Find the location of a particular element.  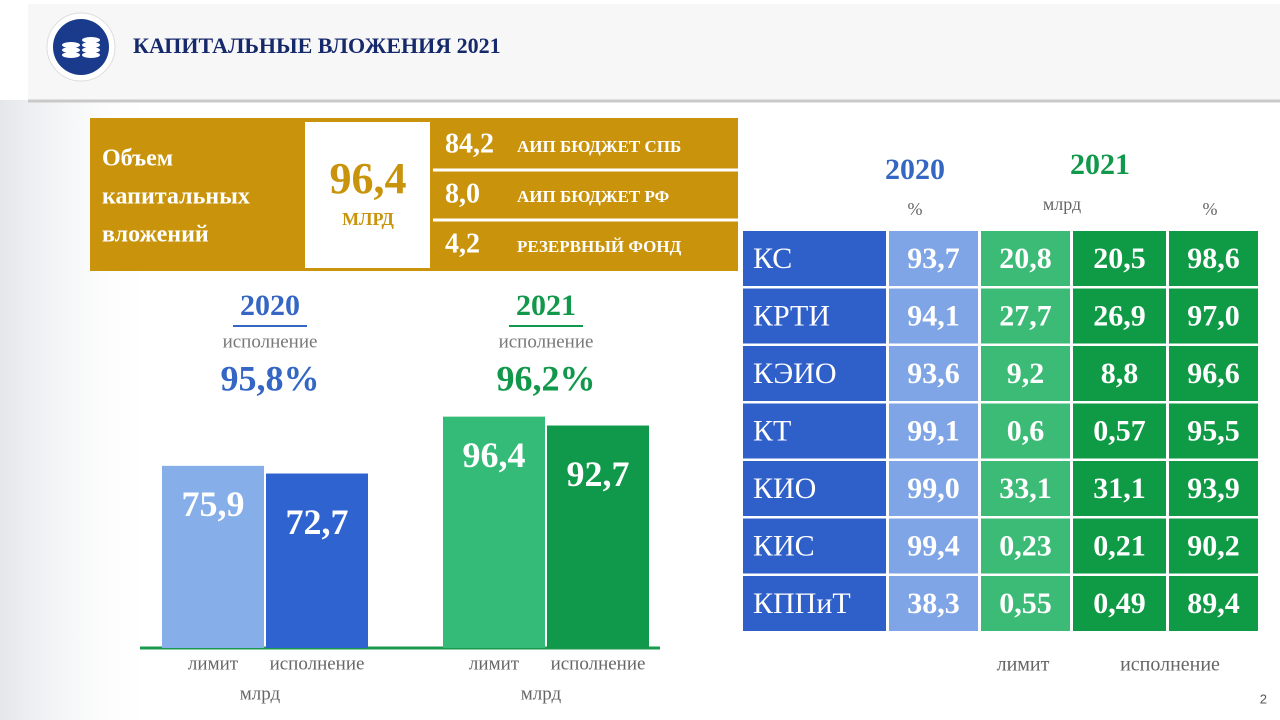

table-cell-text: 0,21 is located at coordinates (1119, 545).